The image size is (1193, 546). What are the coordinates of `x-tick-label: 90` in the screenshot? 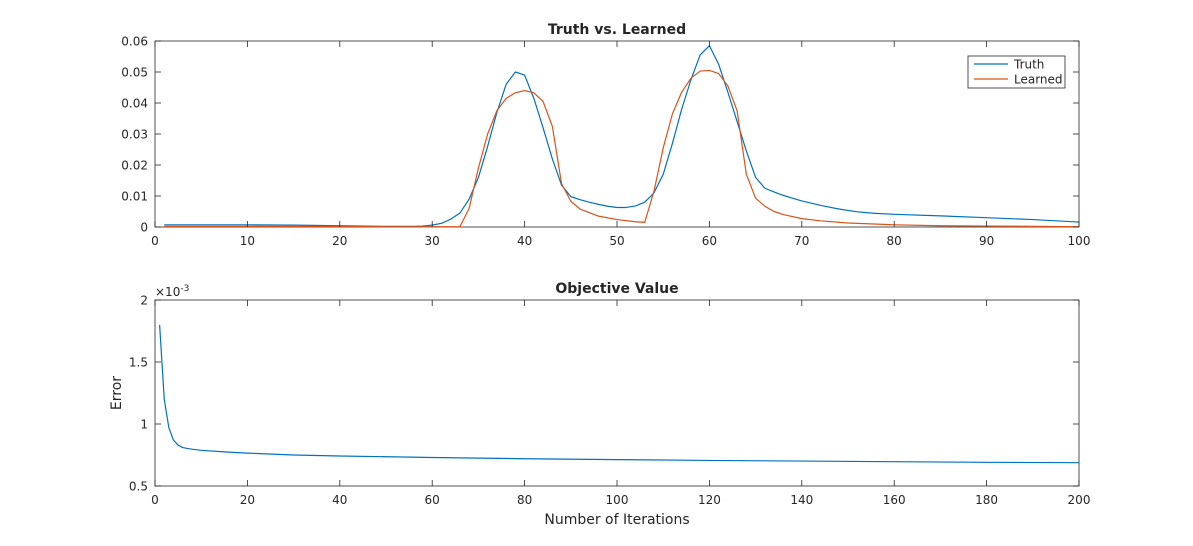 It's located at (986, 241).